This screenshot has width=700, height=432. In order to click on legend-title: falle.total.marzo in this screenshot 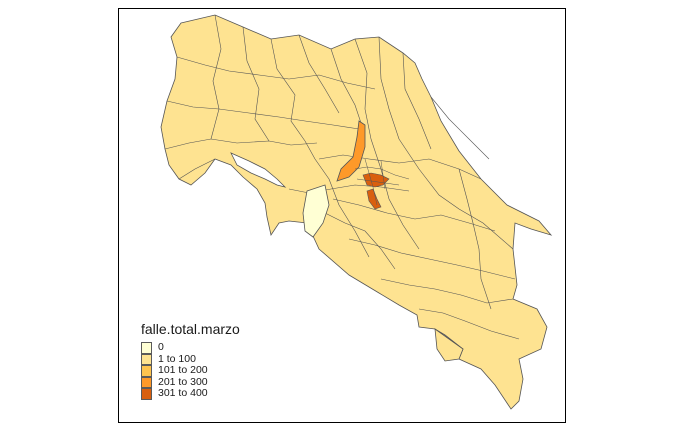, I will do `click(190, 329)`.